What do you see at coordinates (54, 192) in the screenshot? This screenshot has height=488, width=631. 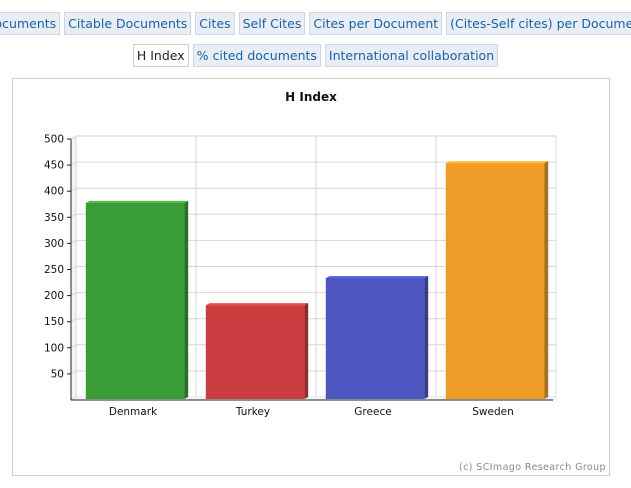 I see `y-tick-label: 400` at bounding box center [54, 192].